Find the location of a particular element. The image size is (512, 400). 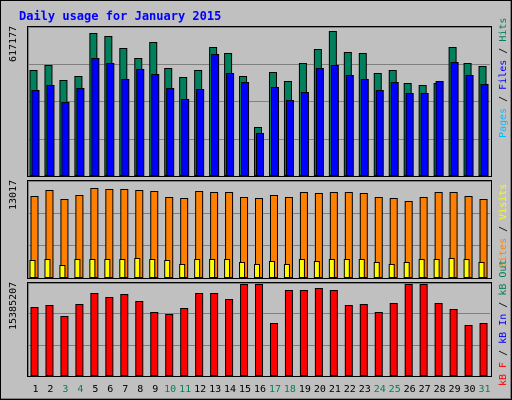

hits-ymax-label: 617177 is located at coordinates (13, 44).